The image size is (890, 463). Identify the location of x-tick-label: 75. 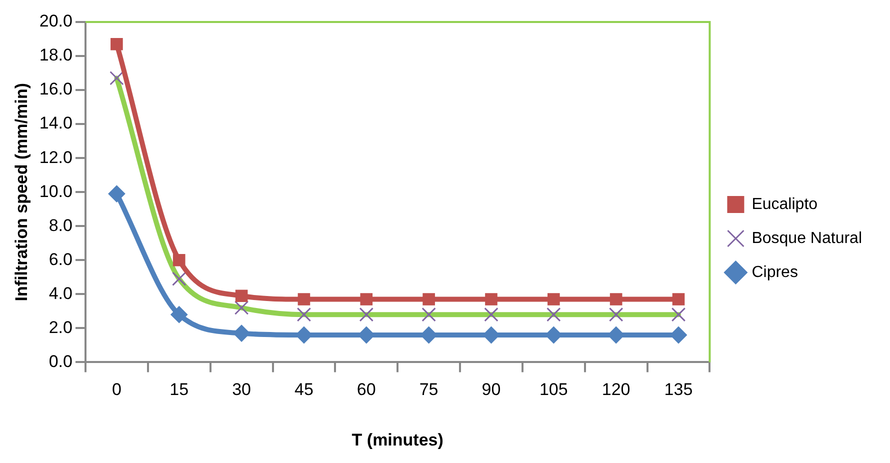
(428, 390).